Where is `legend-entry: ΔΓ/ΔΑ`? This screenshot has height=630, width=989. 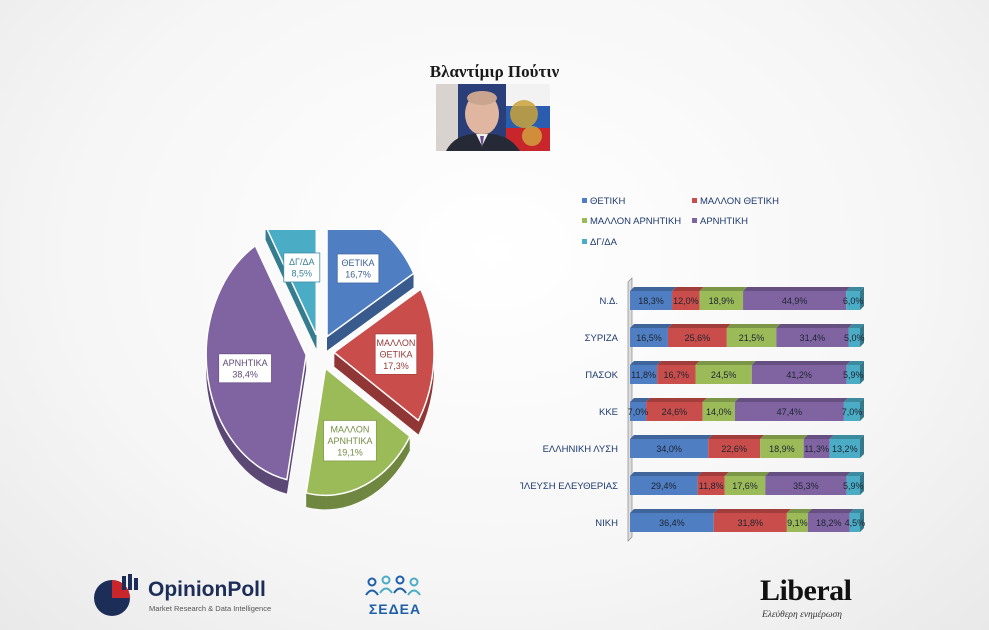 legend-entry: ΔΓ/ΔΑ is located at coordinates (604, 242).